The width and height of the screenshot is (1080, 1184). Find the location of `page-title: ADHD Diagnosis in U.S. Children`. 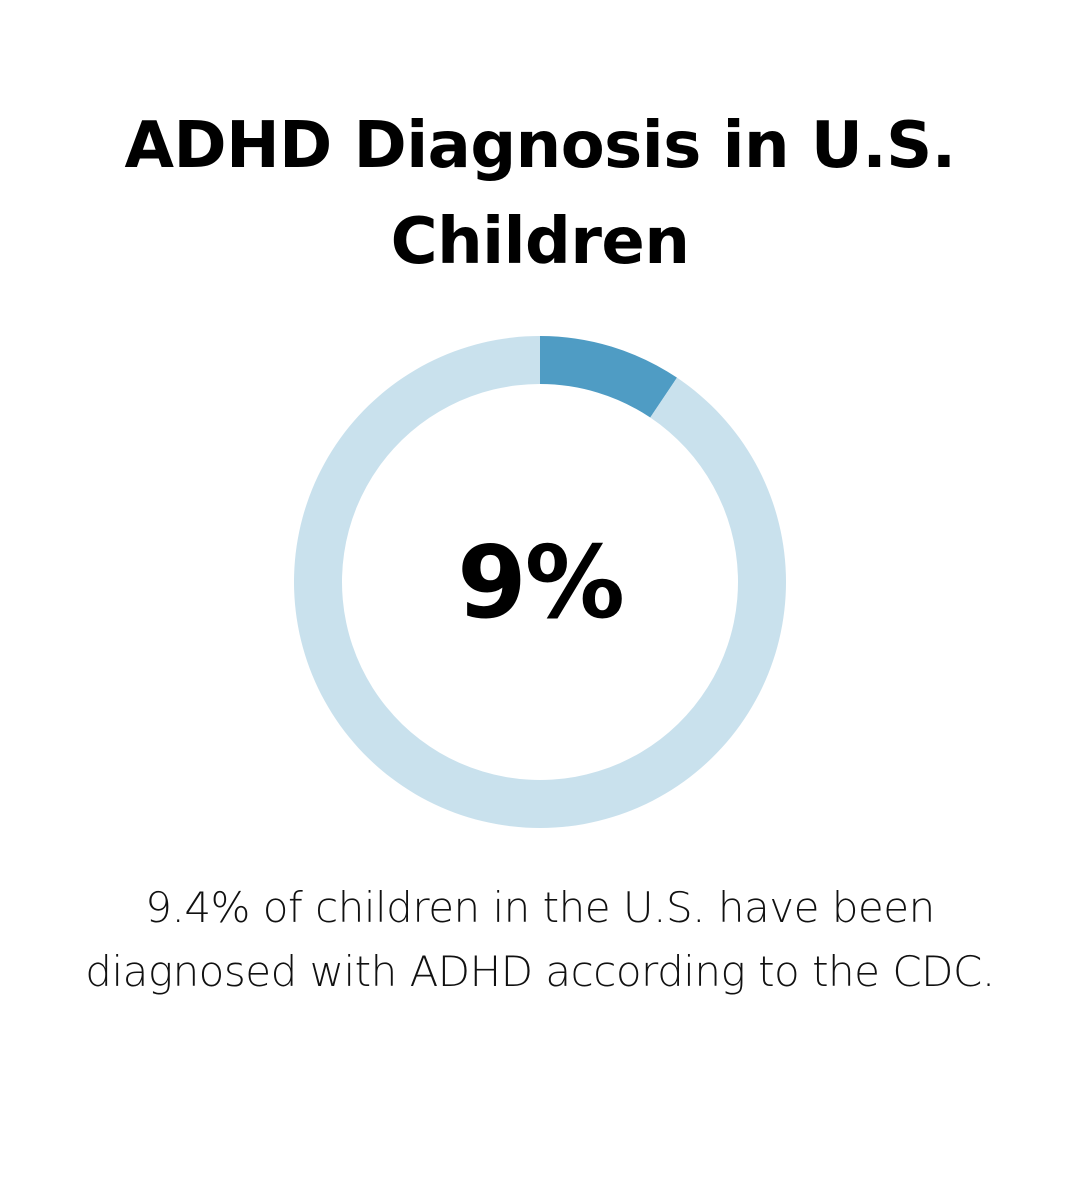

page-title: ADHD Diagnosis in U.S. Children is located at coordinates (540, 194).